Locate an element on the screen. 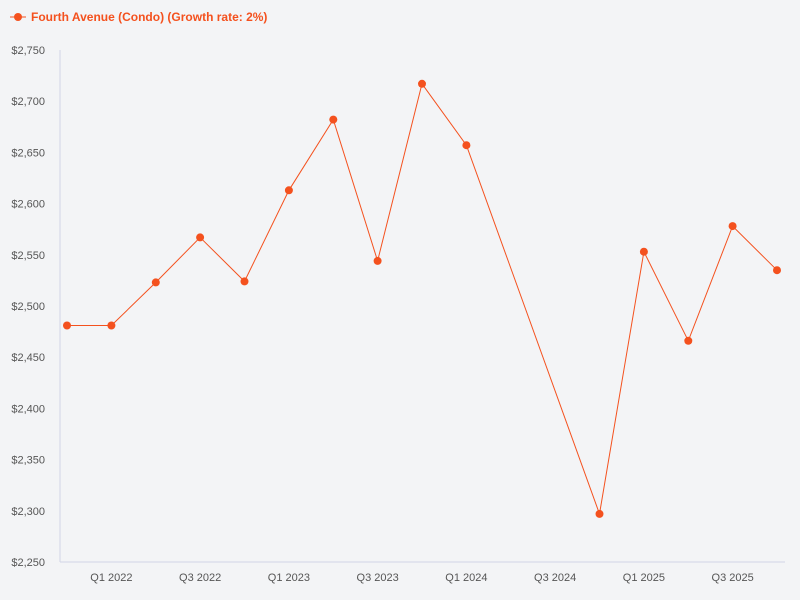 The width and height of the screenshot is (800, 600). x-tick-label: Q3 2024 is located at coordinates (555, 578).